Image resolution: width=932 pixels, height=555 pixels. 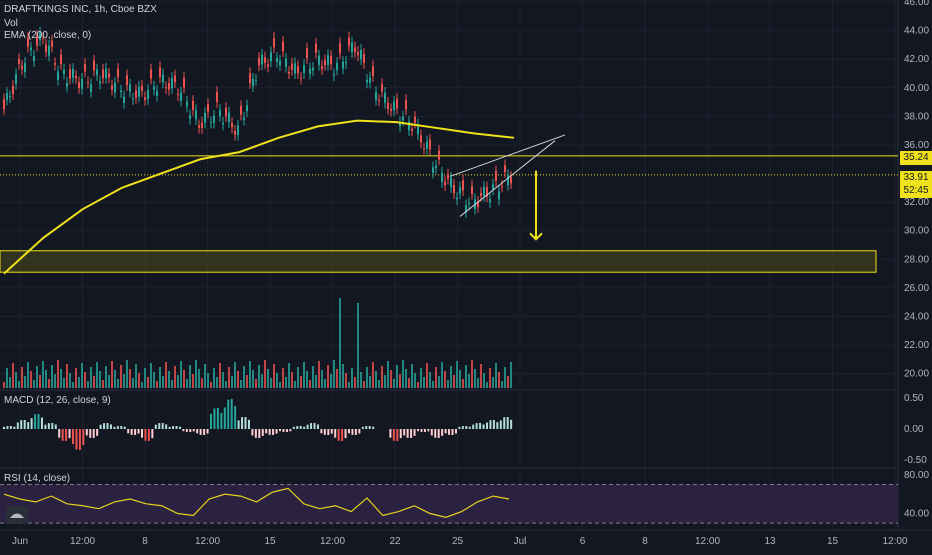 I want to click on price-tick-label: 42.00, so click(x=916, y=59).